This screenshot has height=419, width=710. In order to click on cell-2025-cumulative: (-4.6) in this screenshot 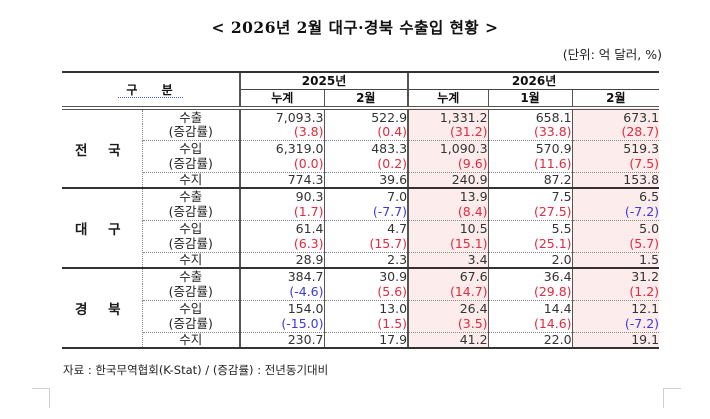, I will do `click(282, 292)`.